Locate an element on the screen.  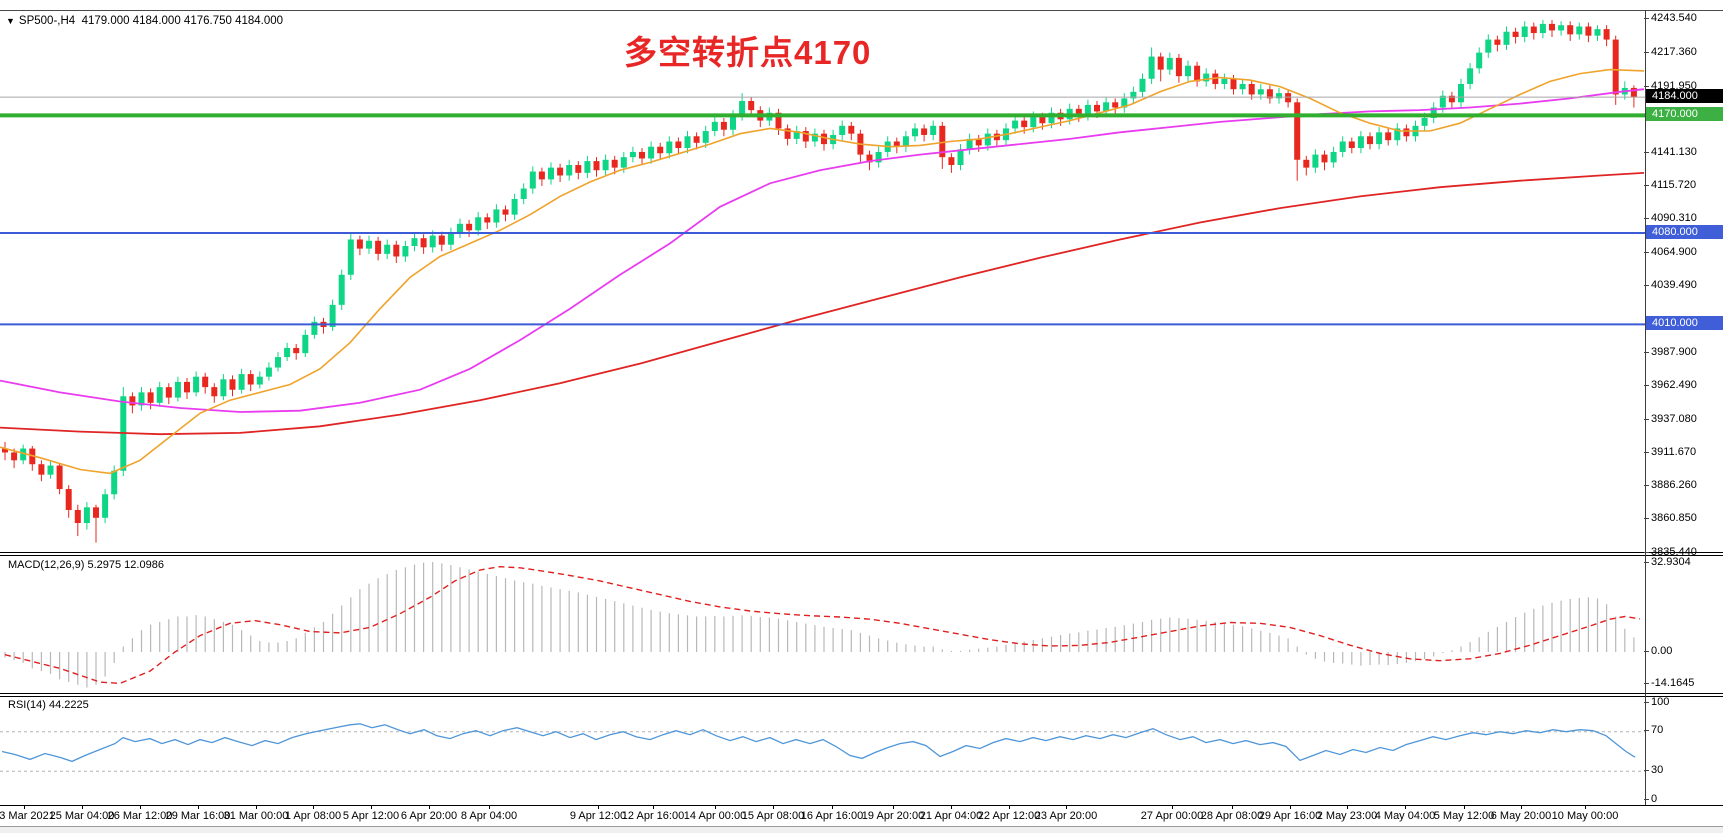
time-axis-label: 5 Apr 12:00 is located at coordinates (371, 816).